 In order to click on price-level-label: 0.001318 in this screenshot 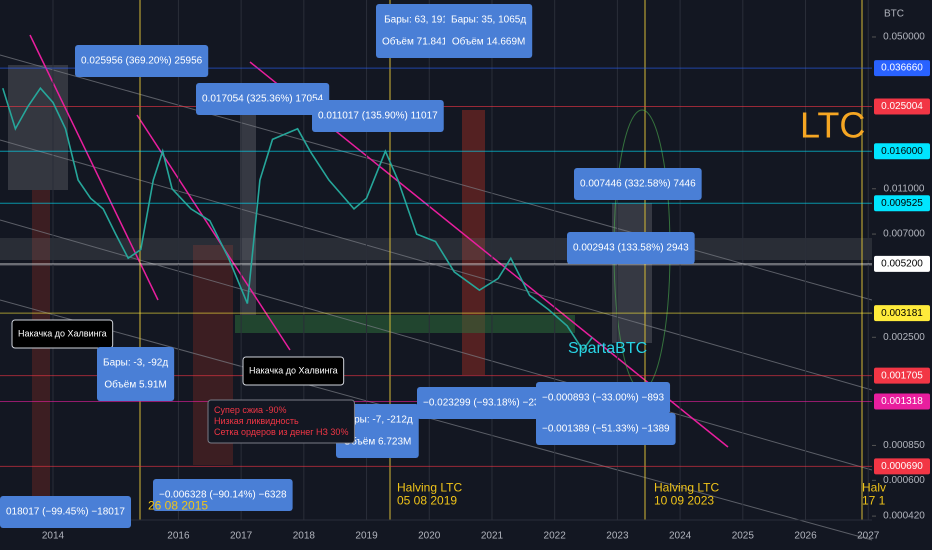, I will do `click(902, 401)`.